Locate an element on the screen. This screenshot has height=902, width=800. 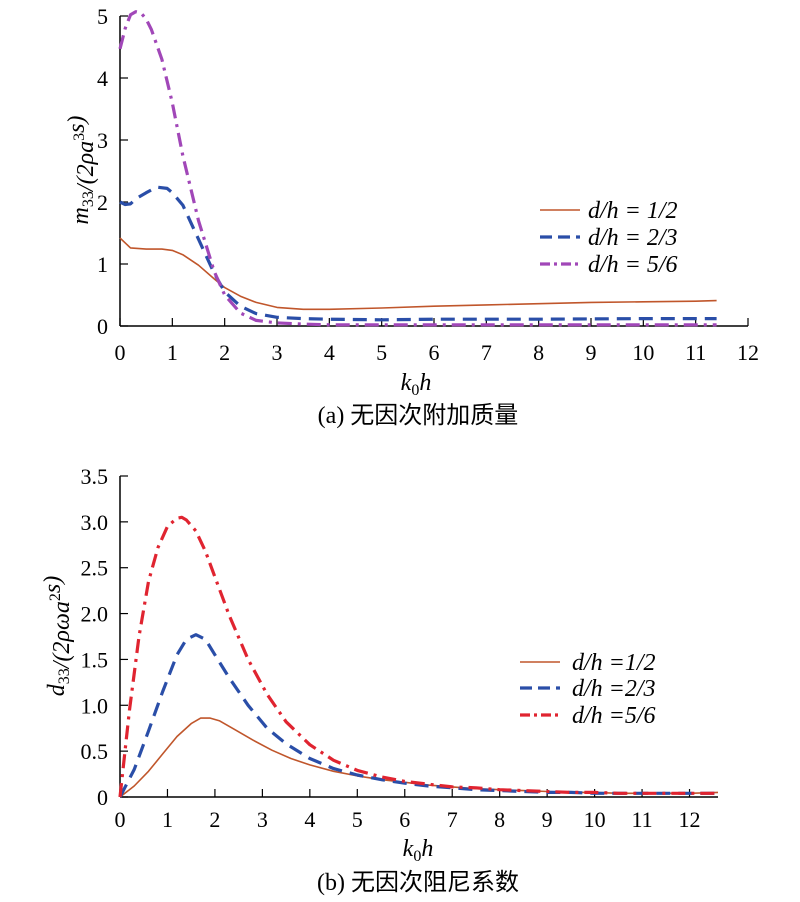
chart-caption: (b) 无因次阻尼系数 is located at coordinates (418, 882).